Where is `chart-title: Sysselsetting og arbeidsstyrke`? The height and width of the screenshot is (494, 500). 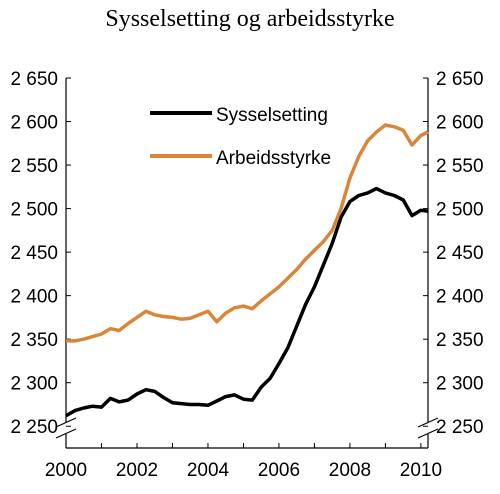
chart-title: Sysselsetting og arbeidsstyrke is located at coordinates (249, 19).